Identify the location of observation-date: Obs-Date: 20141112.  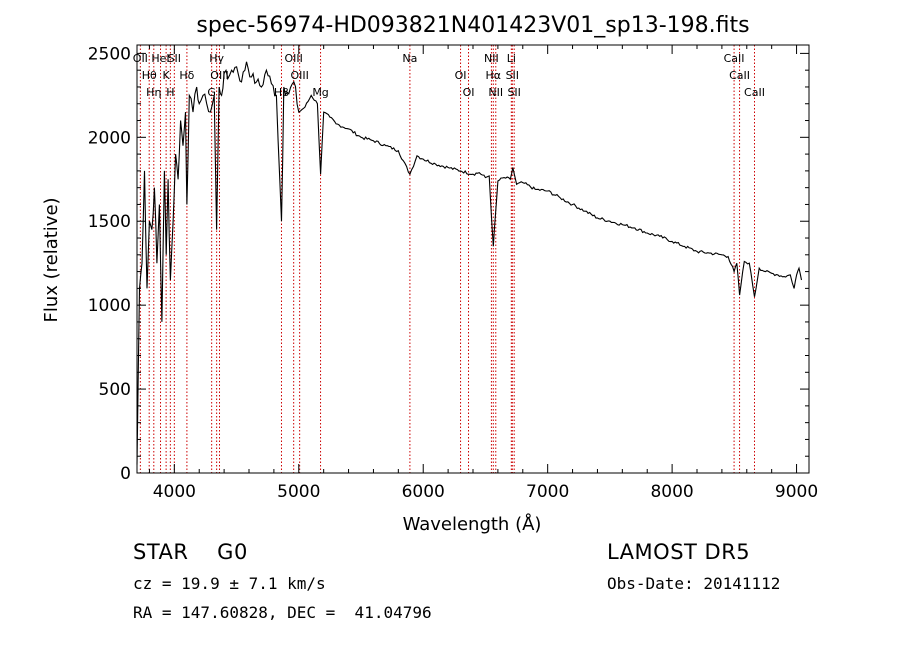
(694, 583).